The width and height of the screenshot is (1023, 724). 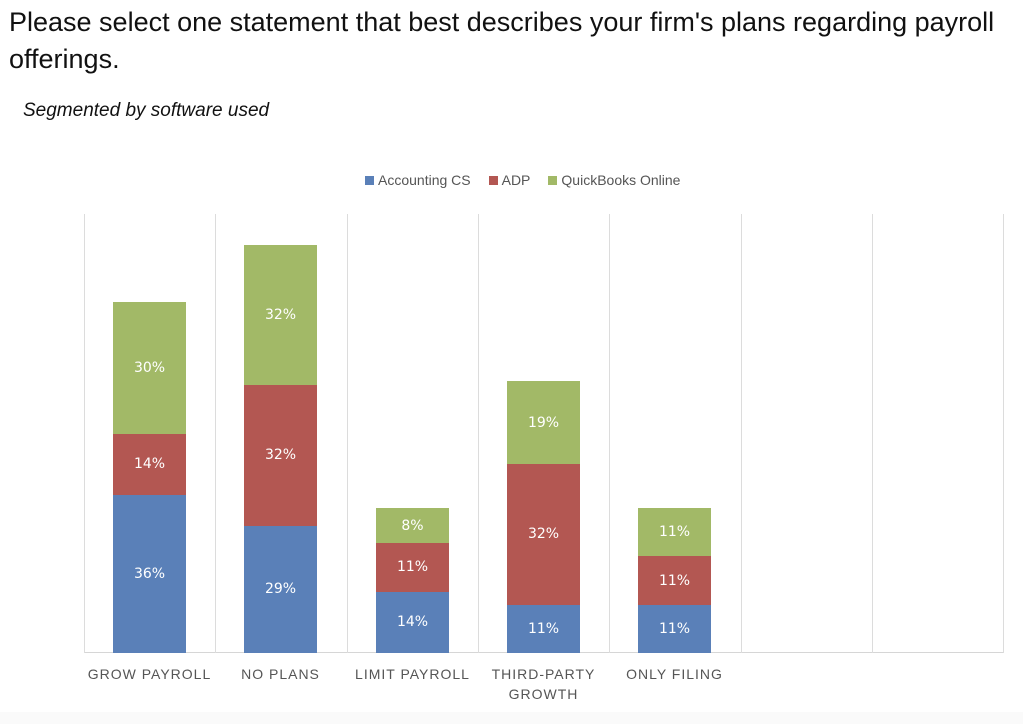 I want to click on x-axis-label: ONLY FILING, so click(x=674, y=674).